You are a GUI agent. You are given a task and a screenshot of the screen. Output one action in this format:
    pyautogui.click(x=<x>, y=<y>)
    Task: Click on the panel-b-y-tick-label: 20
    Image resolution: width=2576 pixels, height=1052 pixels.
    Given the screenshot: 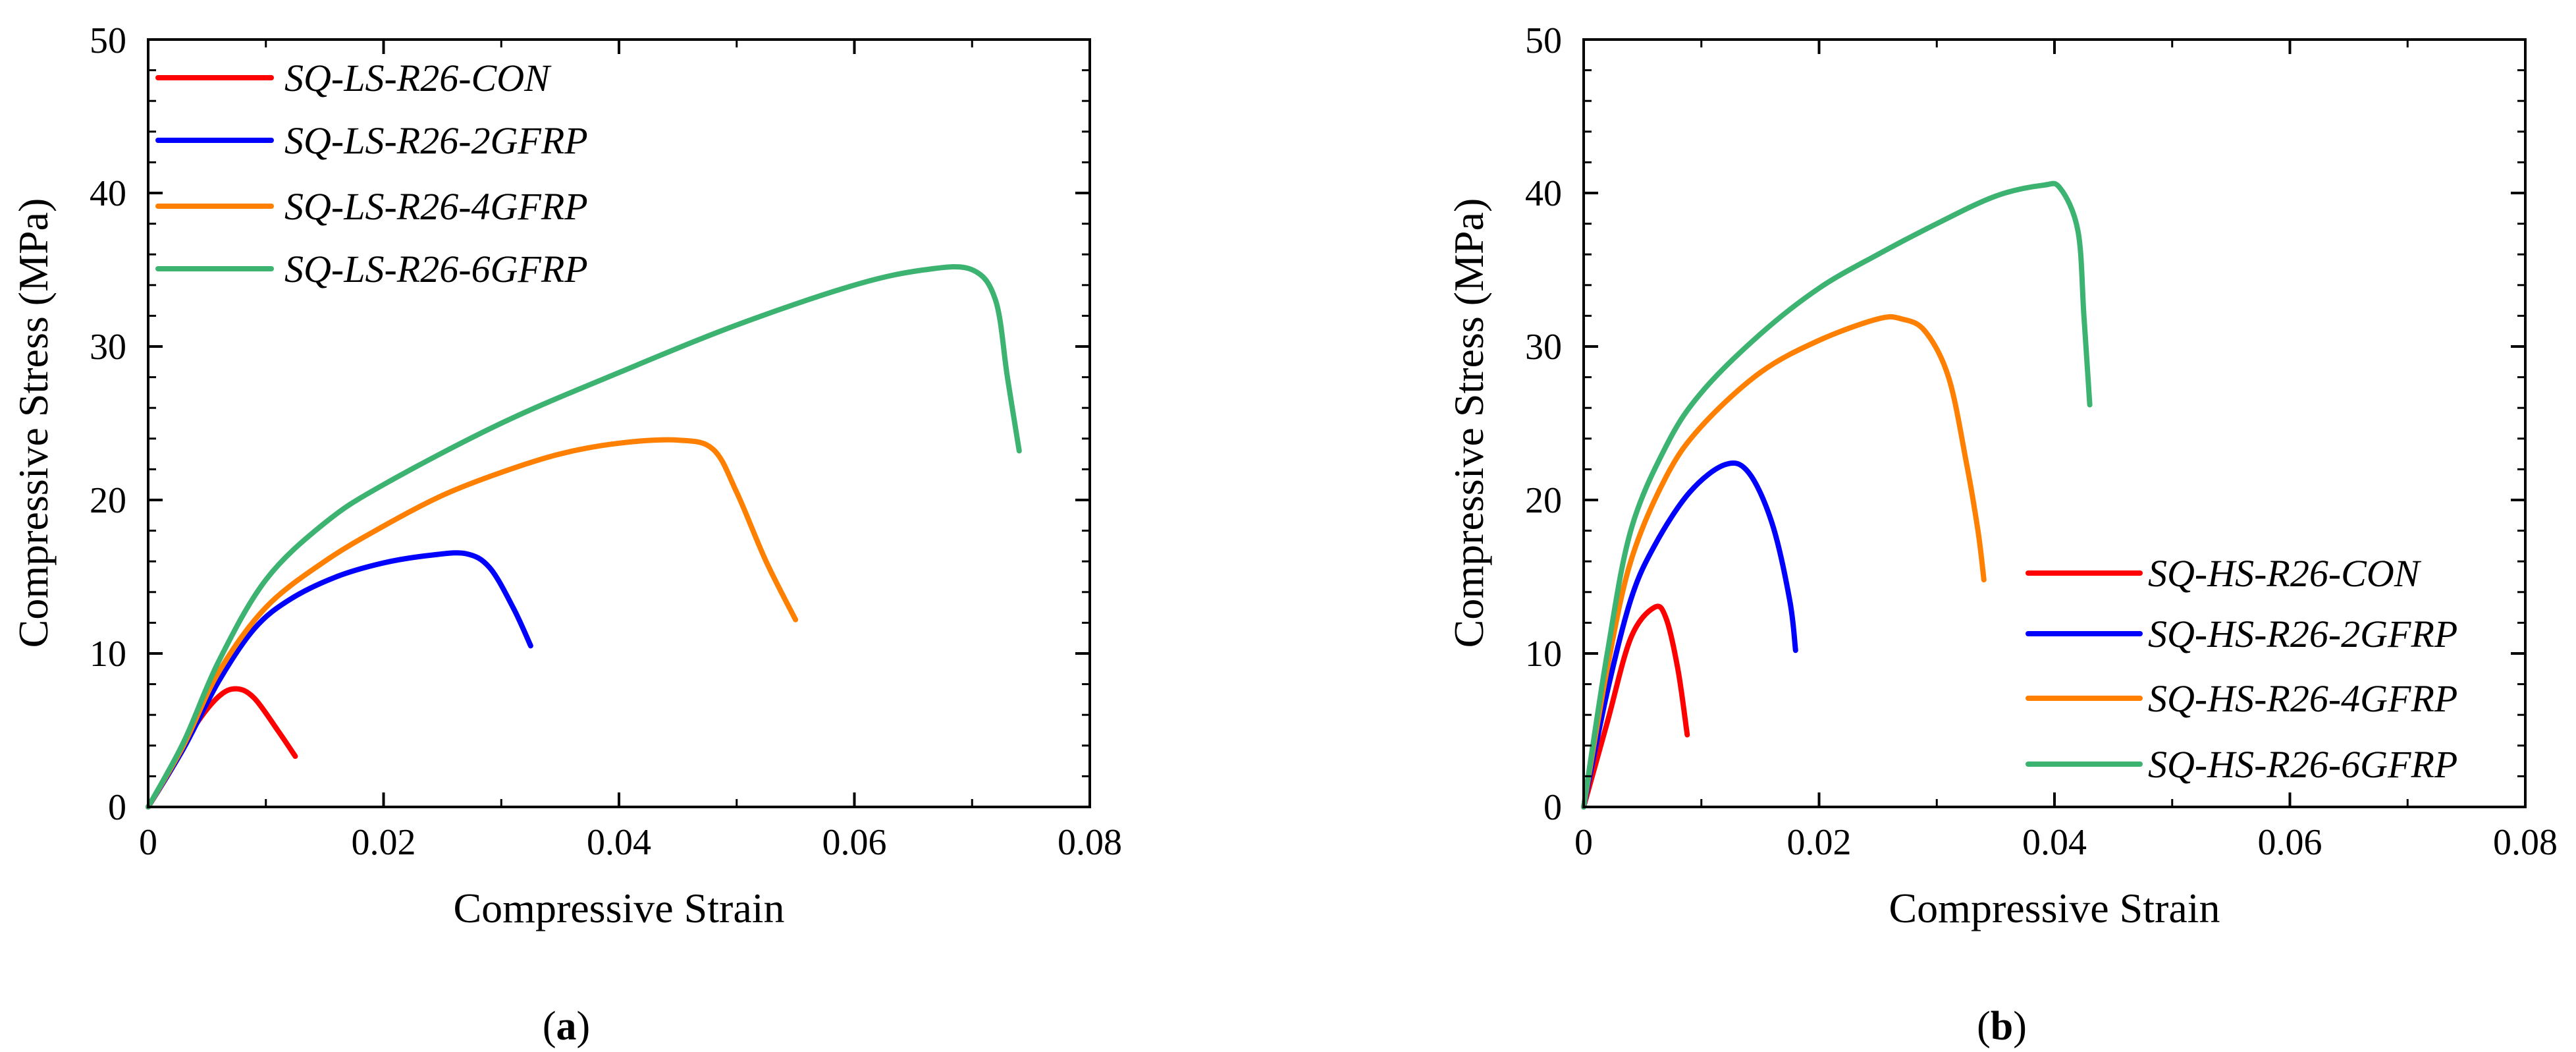 What is the action you would take?
    pyautogui.click(x=1544, y=500)
    